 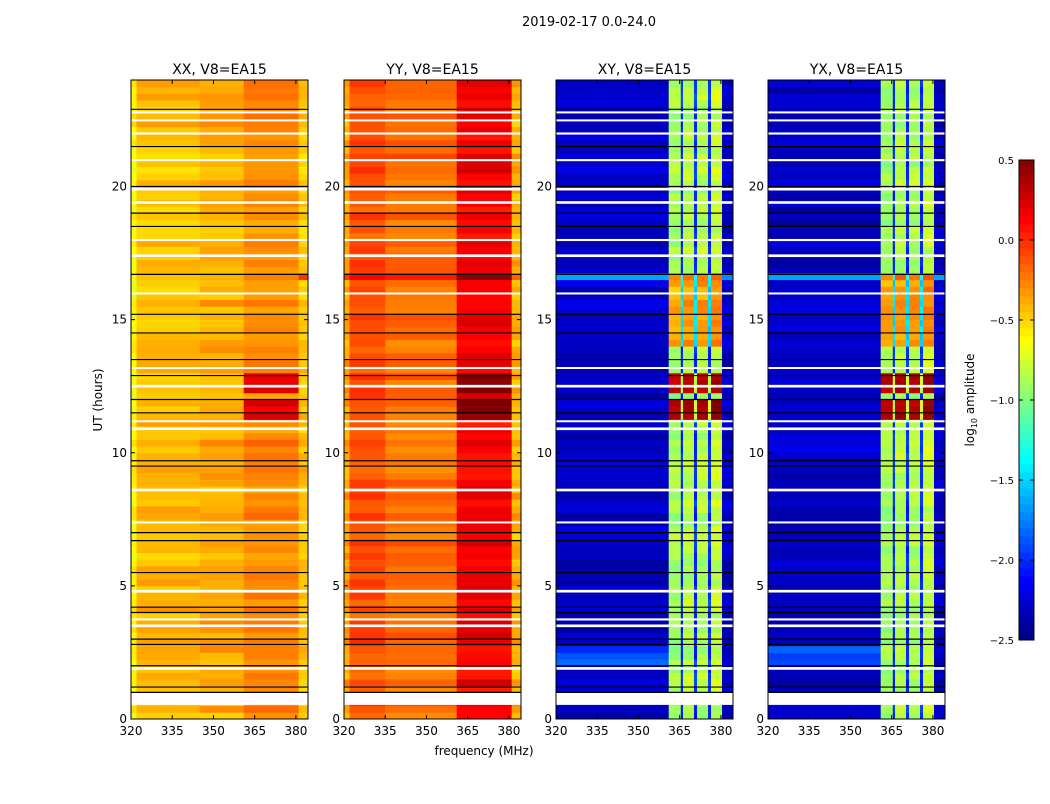 I want to click on heatmap, so click(x=220, y=400).